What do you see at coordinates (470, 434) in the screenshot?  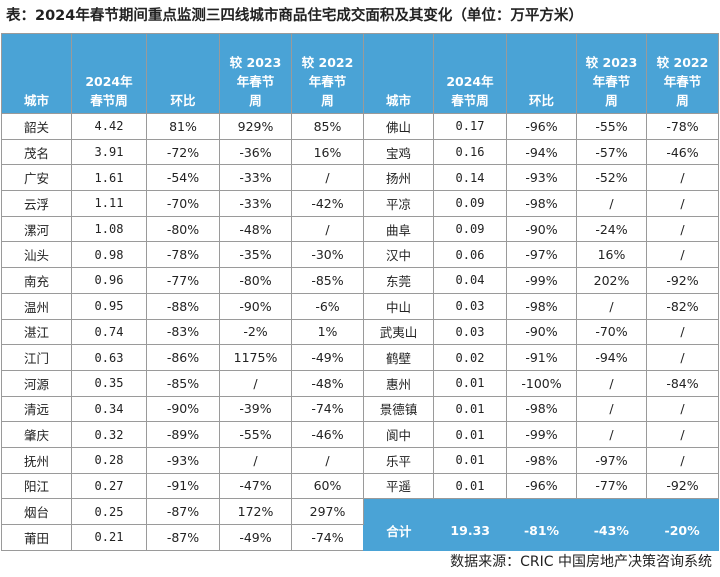 I see `cell: 0.01` at bounding box center [470, 434].